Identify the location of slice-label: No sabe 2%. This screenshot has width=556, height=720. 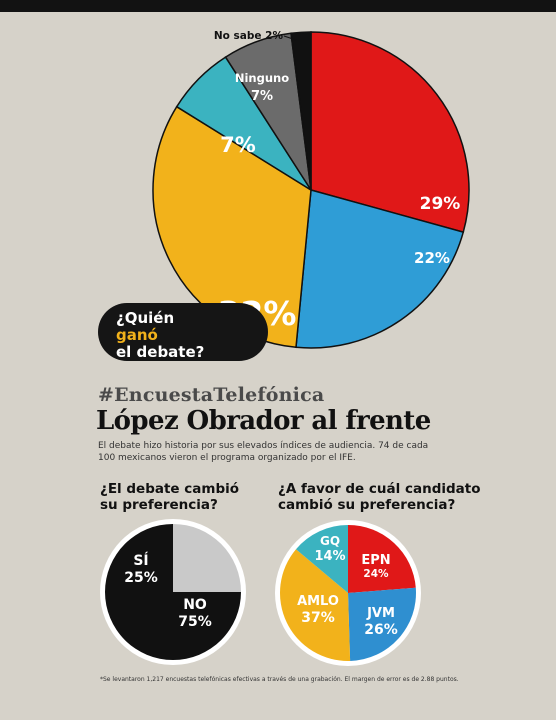
(249, 36).